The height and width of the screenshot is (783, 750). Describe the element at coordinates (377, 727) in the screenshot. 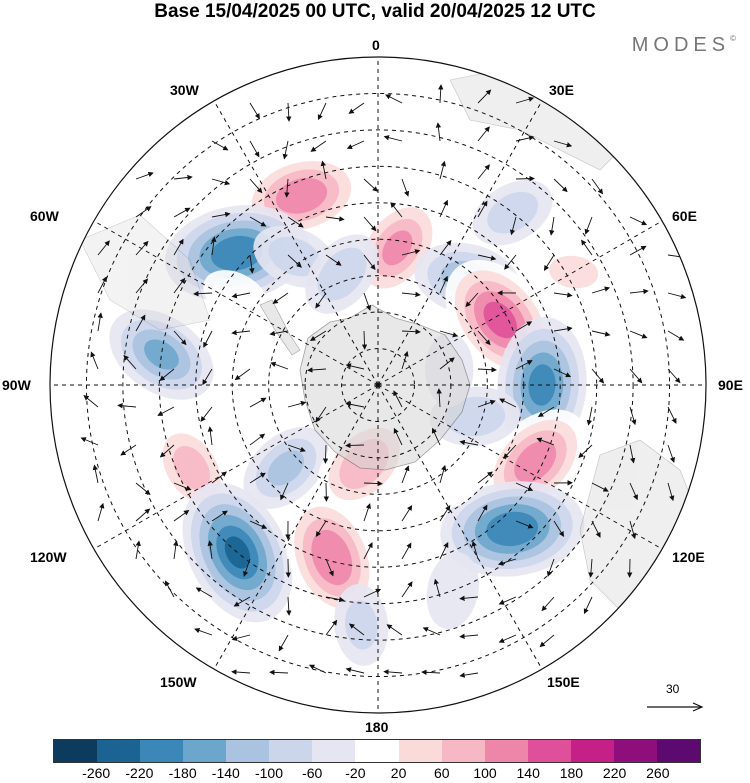

I see `lon-label-180: 180` at that location.